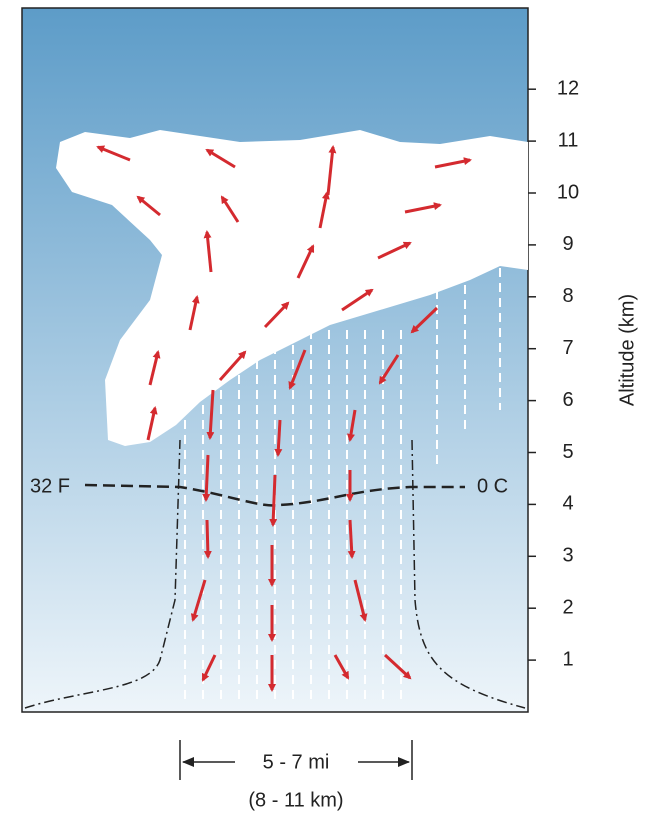 The image size is (650, 822). What do you see at coordinates (567, 556) in the screenshot?
I see `axis-tick-label: 3` at bounding box center [567, 556].